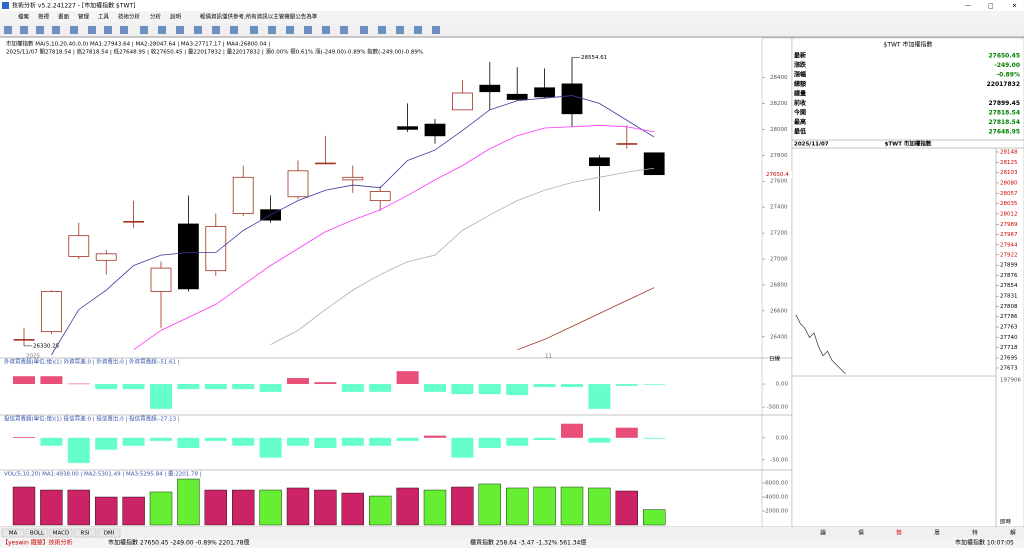 The image size is (1024, 552). Describe the element at coordinates (1004, 103) in the screenshot. I see `quote-value: 27899.45` at that location.